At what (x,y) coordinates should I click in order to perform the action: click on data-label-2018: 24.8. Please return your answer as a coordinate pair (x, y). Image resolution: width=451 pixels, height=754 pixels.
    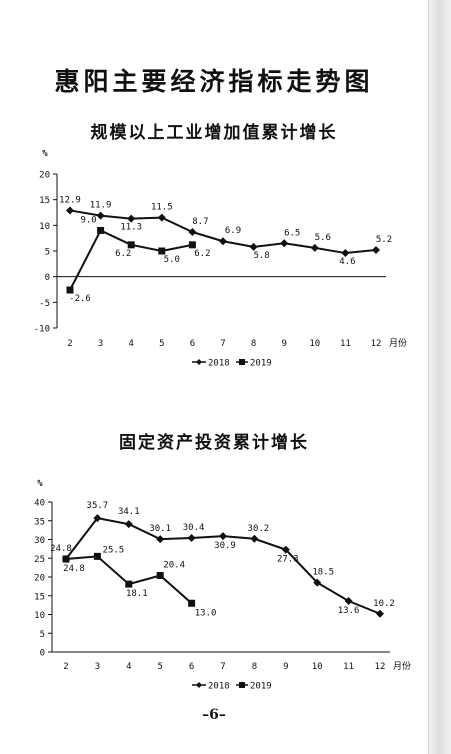
    Looking at the image, I should click on (61, 549).